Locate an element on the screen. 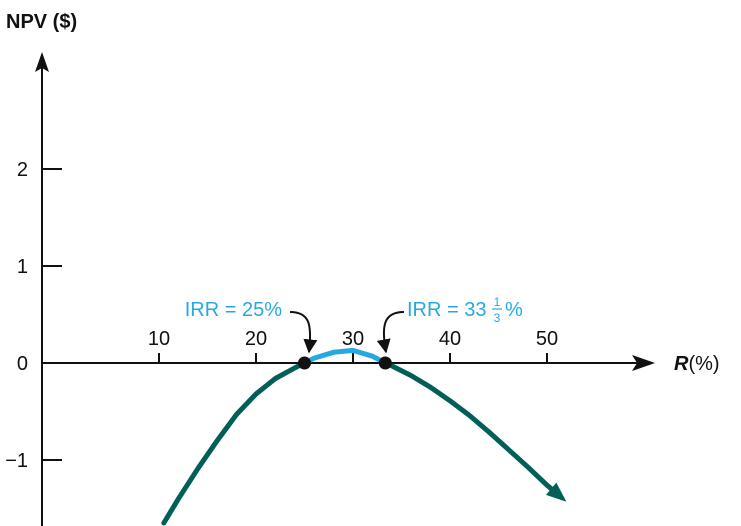  annotation-irr-33-frac-den: 3 is located at coordinates (497, 318).